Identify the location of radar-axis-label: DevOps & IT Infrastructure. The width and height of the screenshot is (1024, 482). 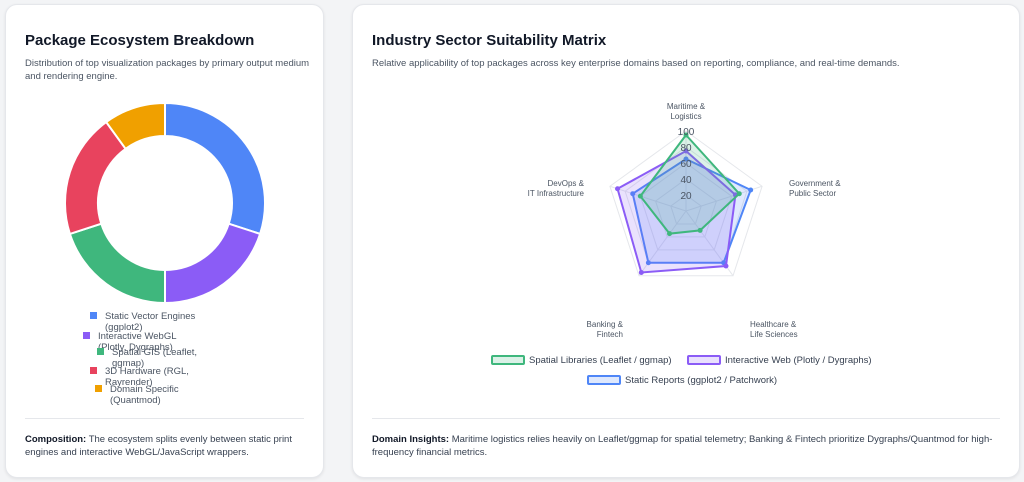
(556, 188).